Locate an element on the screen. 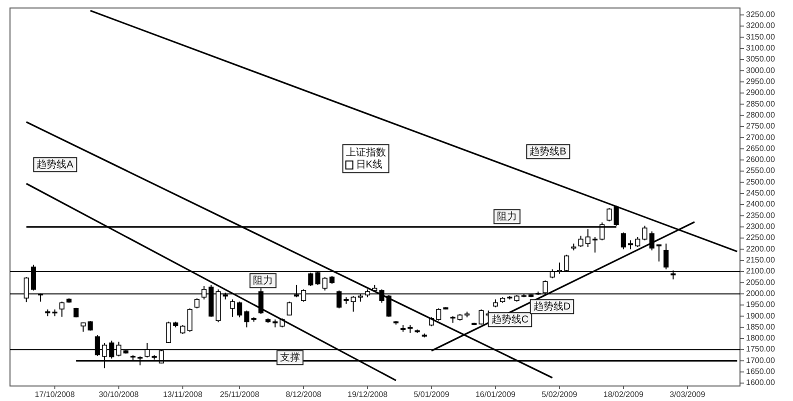  y-tick-label: 2200.00 is located at coordinates (761, 249).